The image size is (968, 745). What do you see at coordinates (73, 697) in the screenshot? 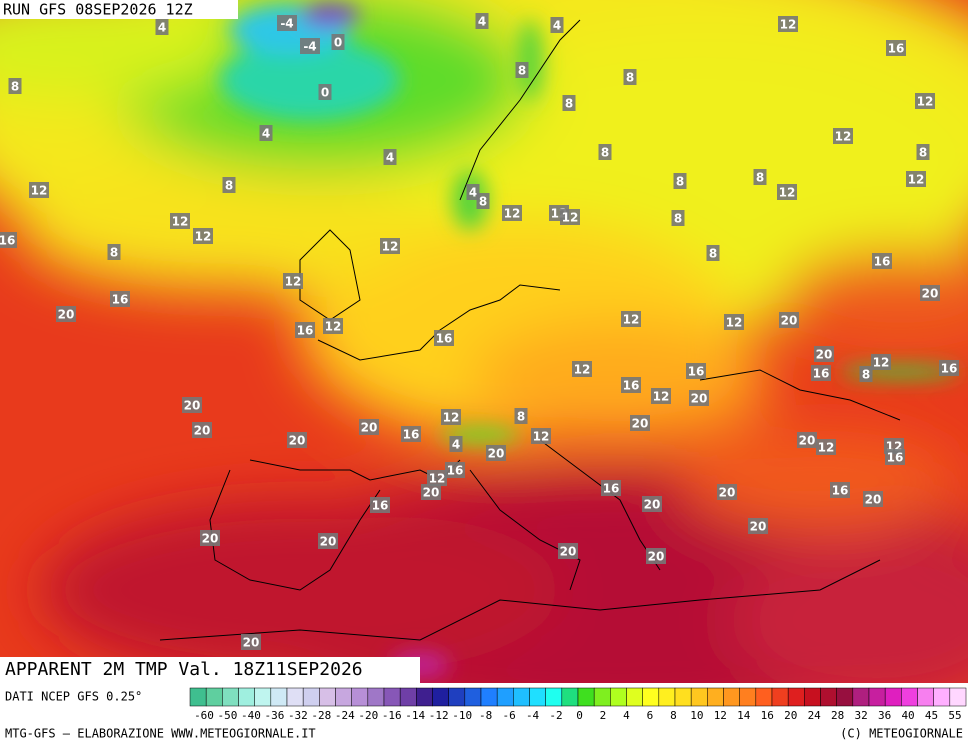
I see `source-text: DATI NCEP GFS 0.25°` at bounding box center [73, 697].